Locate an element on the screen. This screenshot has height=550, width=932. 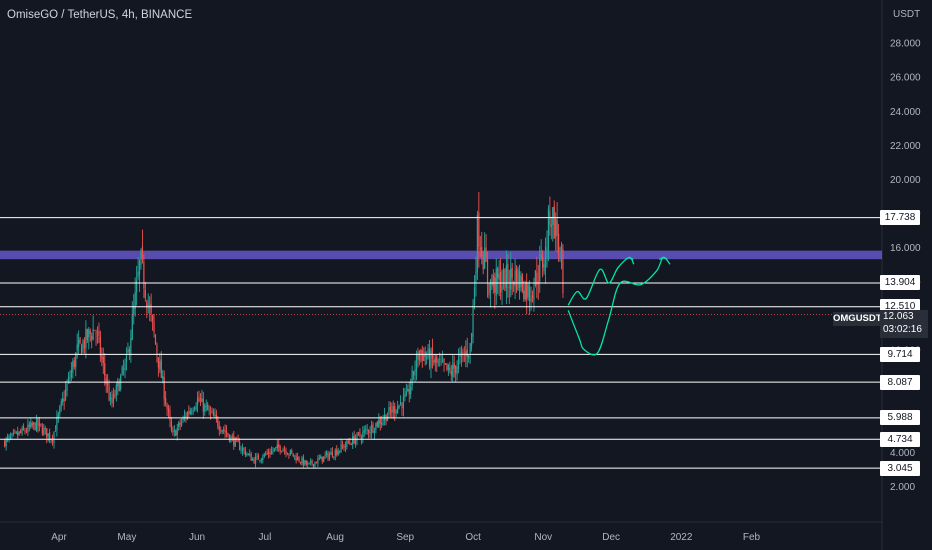
projection-path is located at coordinates (619, 306).